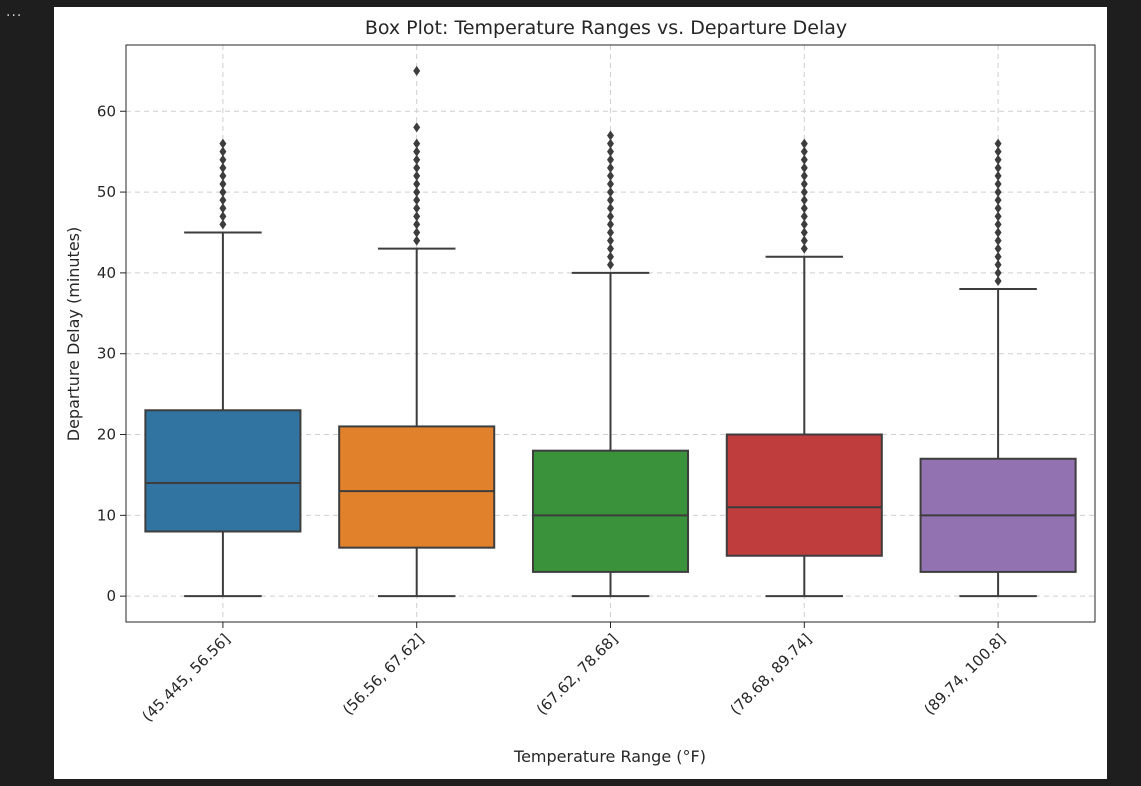  I want to click on x-axis-label: Temperature Range (°F), so click(609, 756).